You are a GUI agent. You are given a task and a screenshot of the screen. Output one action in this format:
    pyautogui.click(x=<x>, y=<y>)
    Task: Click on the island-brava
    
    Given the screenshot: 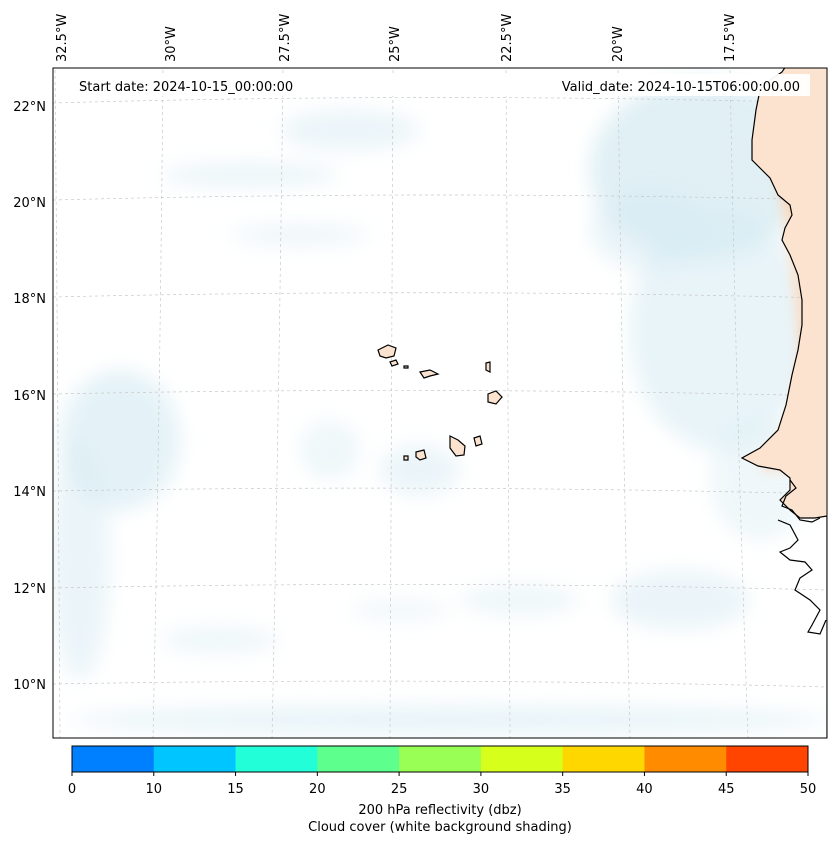 What is the action you would take?
    pyautogui.click(x=406, y=458)
    